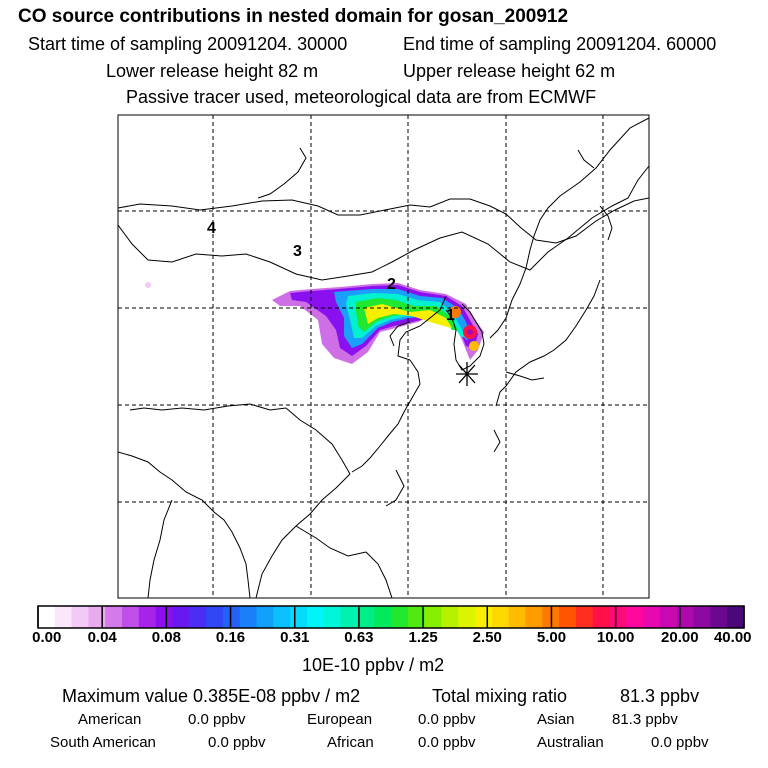  Describe the element at coordinates (447, 742) in the screenshot. I see `african-value: 0.0 ppbv` at that location.